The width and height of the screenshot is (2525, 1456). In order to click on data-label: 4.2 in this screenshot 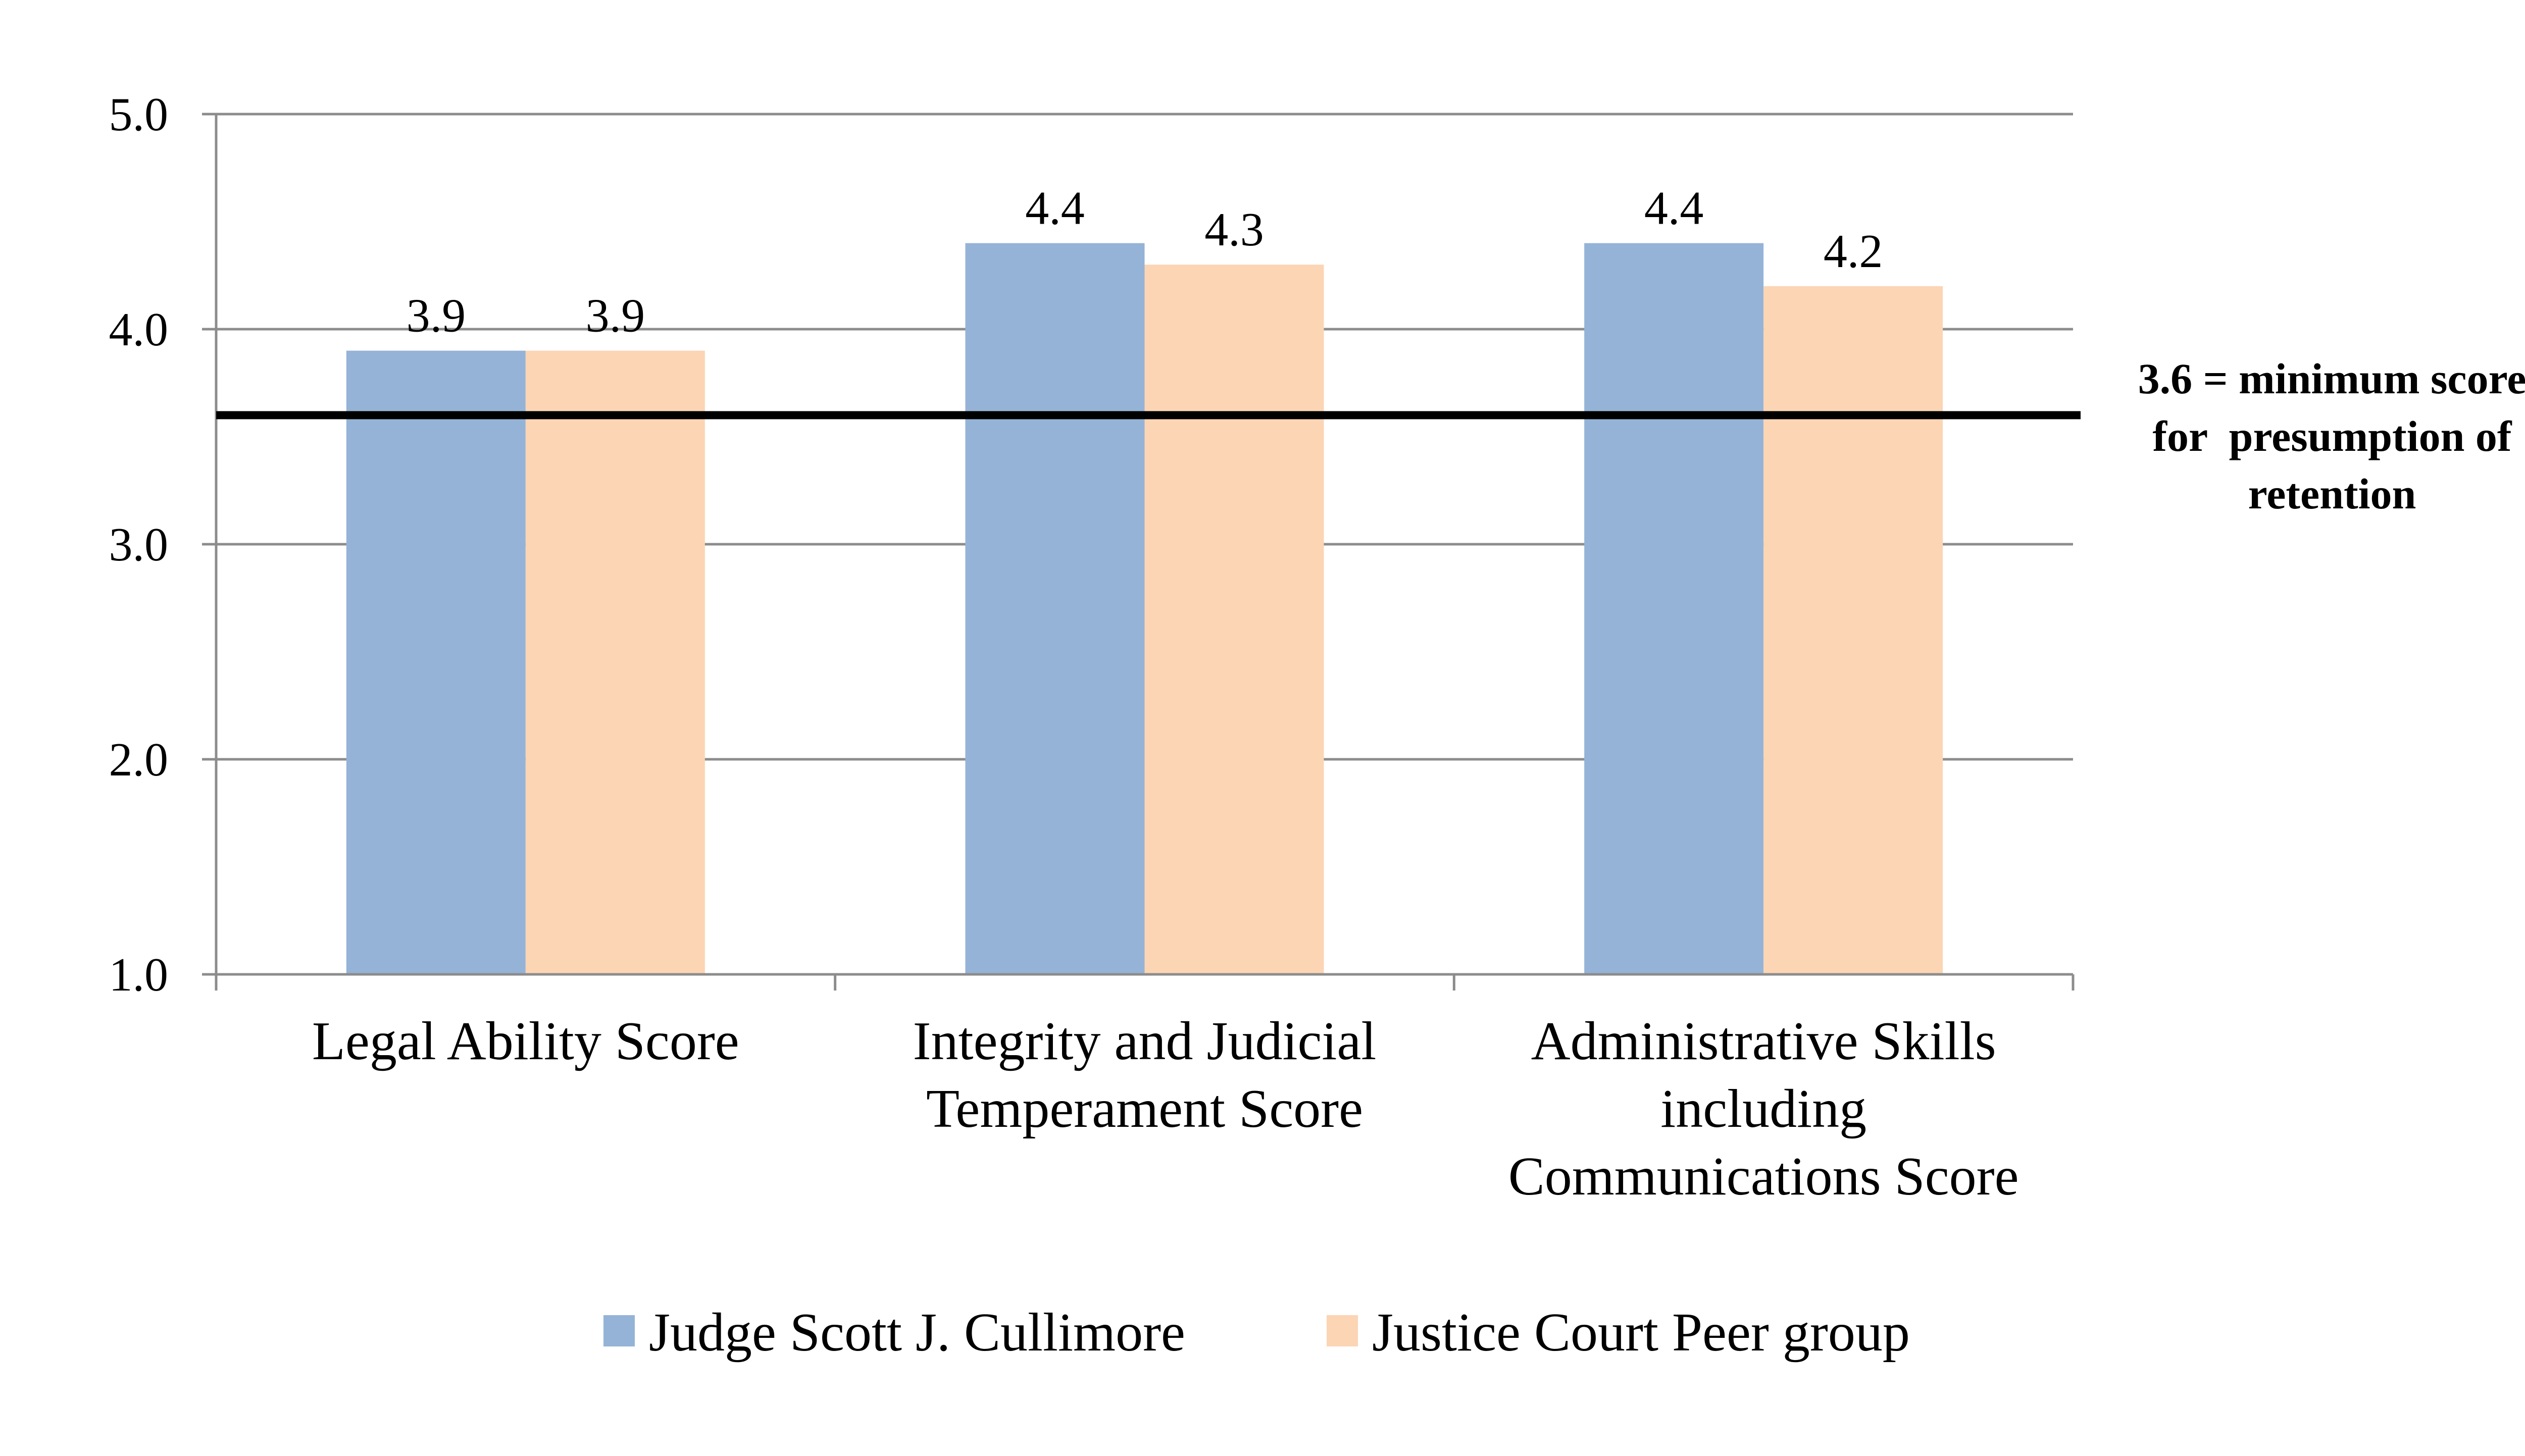, I will do `click(1853, 251)`.